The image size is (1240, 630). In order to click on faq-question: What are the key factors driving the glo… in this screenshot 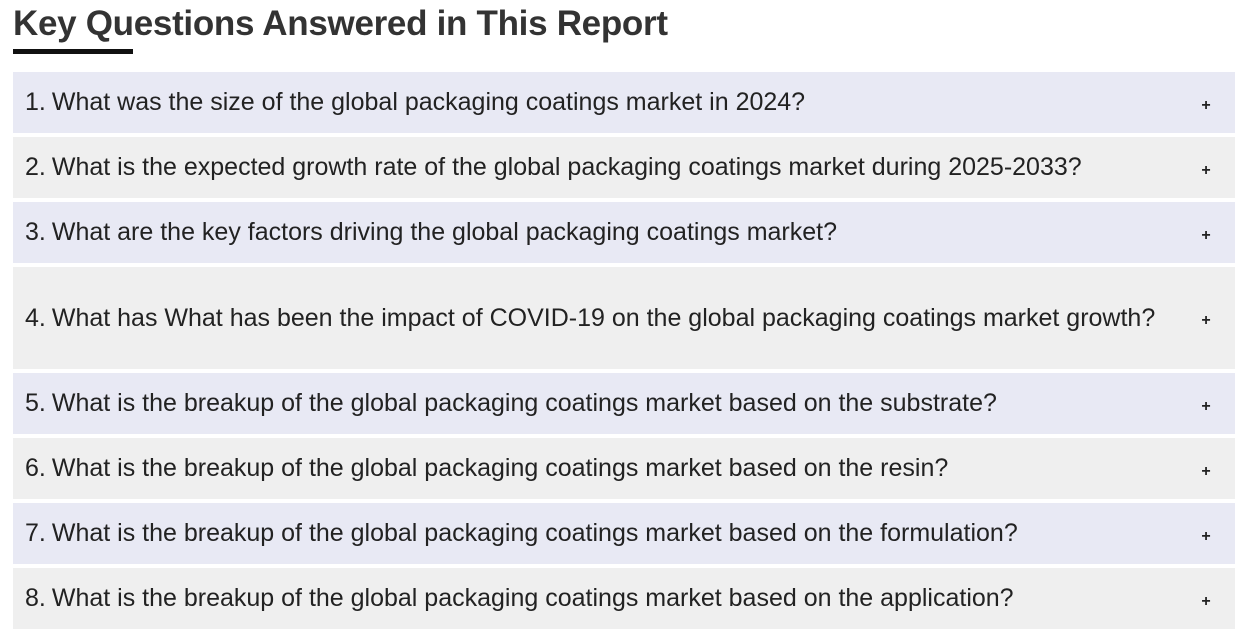, I will do `click(444, 232)`.